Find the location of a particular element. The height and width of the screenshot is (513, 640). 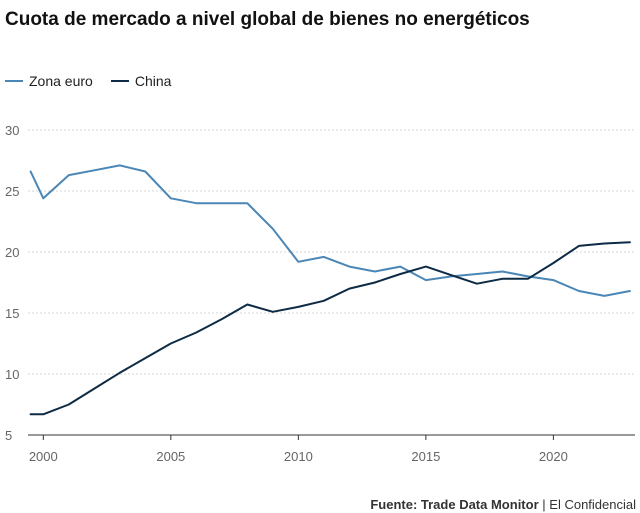

legend-swatch-zona-euro is located at coordinates (14, 81).